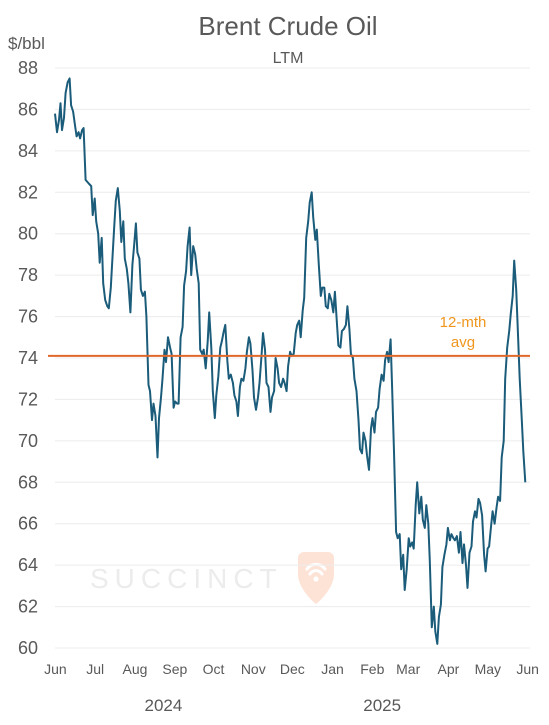 This screenshot has width=549, height=725. I want to click on x-tick-label: Apr, so click(449, 669).